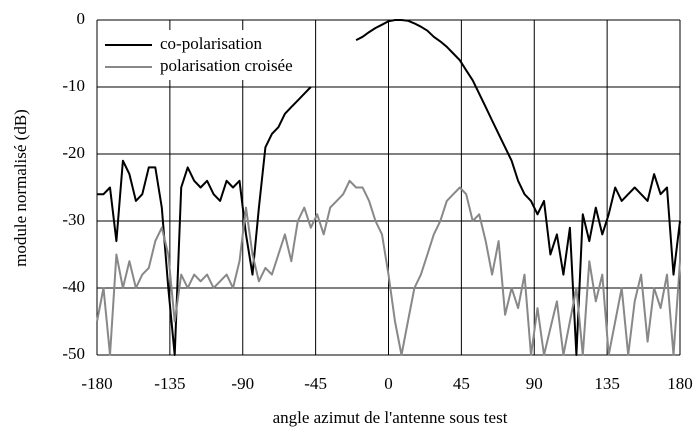  Describe the element at coordinates (680, 383) in the screenshot. I see `x-tick-label: 180` at that location.